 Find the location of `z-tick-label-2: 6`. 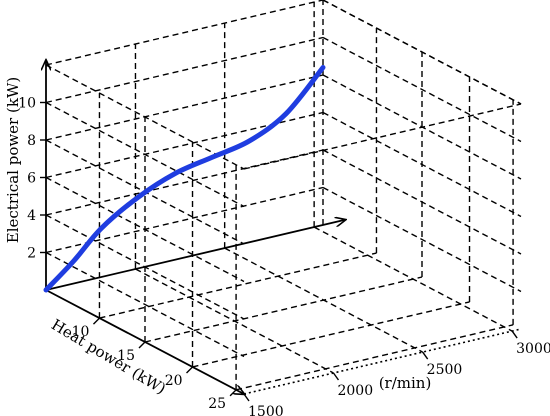

z-tick-label-2: 6 is located at coordinates (31, 179).